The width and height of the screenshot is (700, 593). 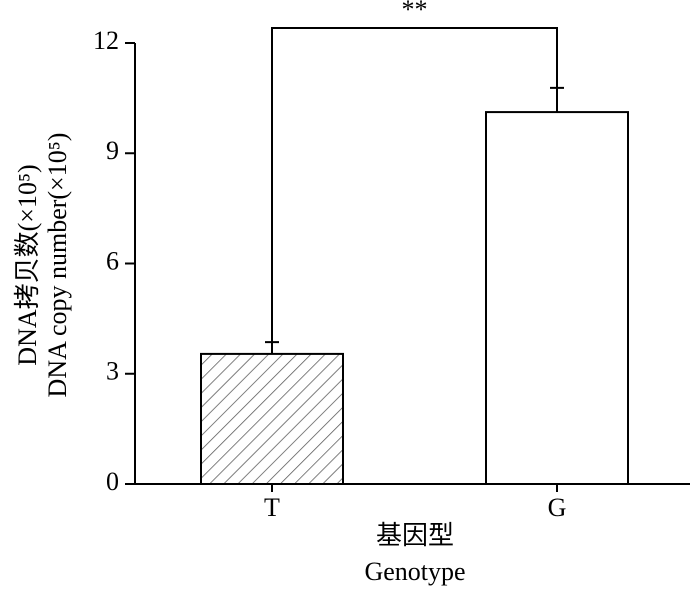 I want to click on x-tick-label: T, so click(x=272, y=507).